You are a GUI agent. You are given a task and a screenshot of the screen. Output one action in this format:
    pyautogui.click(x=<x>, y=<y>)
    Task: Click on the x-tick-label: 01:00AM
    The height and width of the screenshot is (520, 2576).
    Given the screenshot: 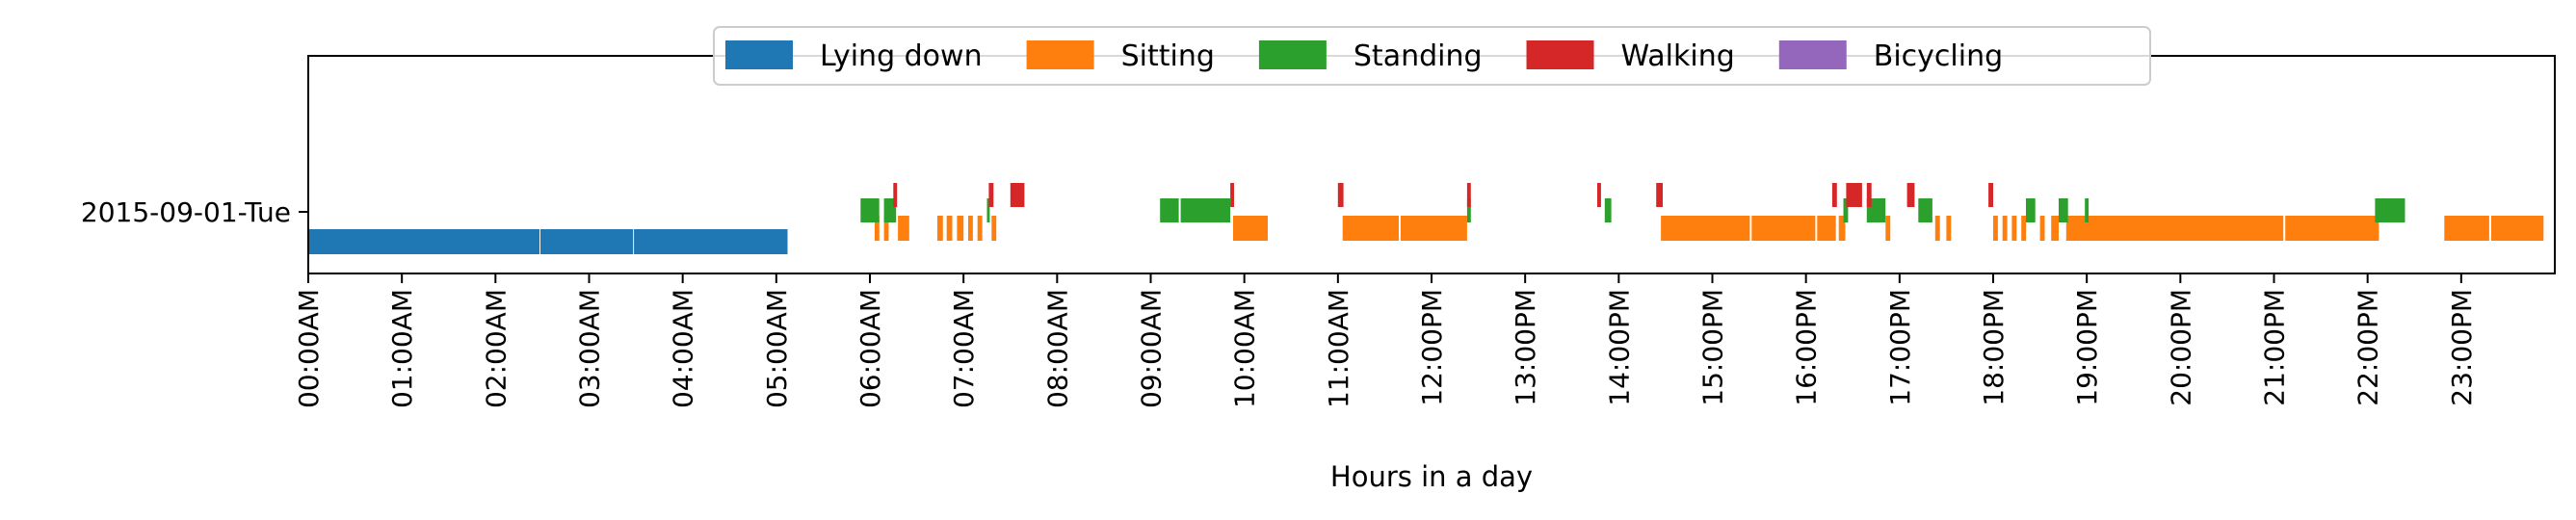 What is the action you would take?
    pyautogui.click(x=402, y=348)
    